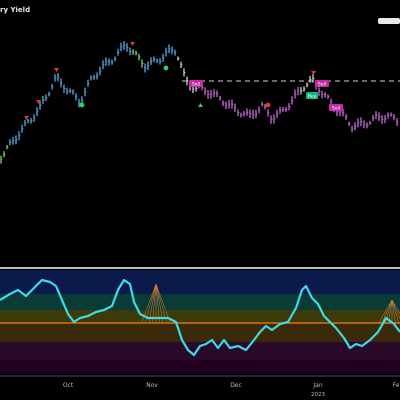 Image resolution: width=400 pixels, height=400 pixels. What do you see at coordinates (317, 385) in the screenshot?
I see `x-tick-label: Jan` at bounding box center [317, 385].